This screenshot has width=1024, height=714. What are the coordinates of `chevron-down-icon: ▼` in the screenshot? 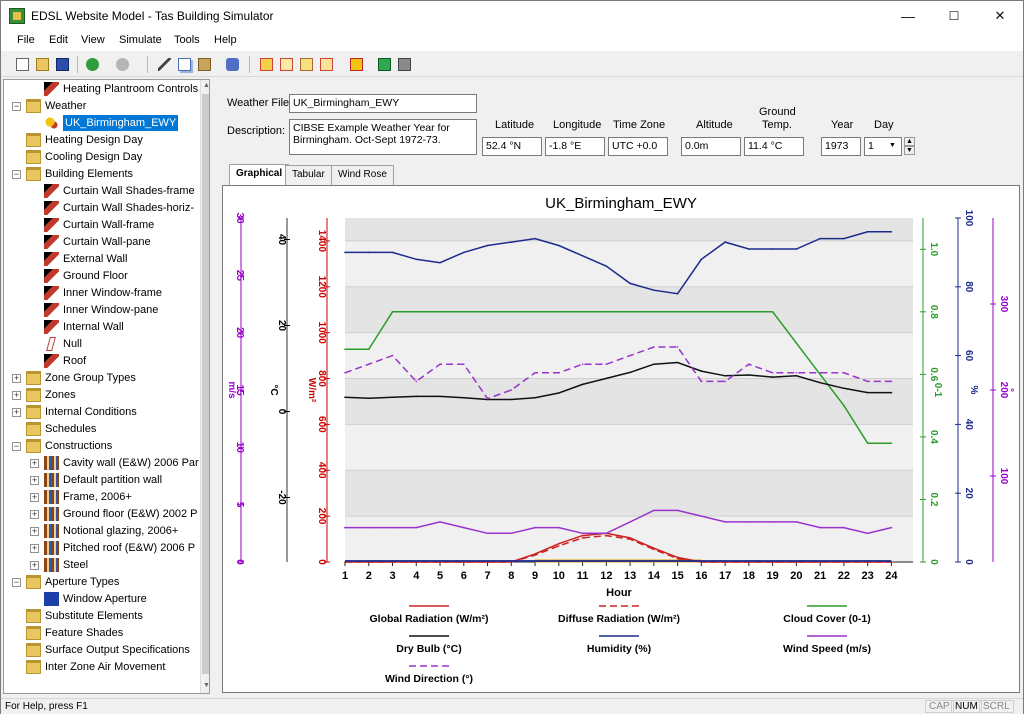 It's located at (892, 145).